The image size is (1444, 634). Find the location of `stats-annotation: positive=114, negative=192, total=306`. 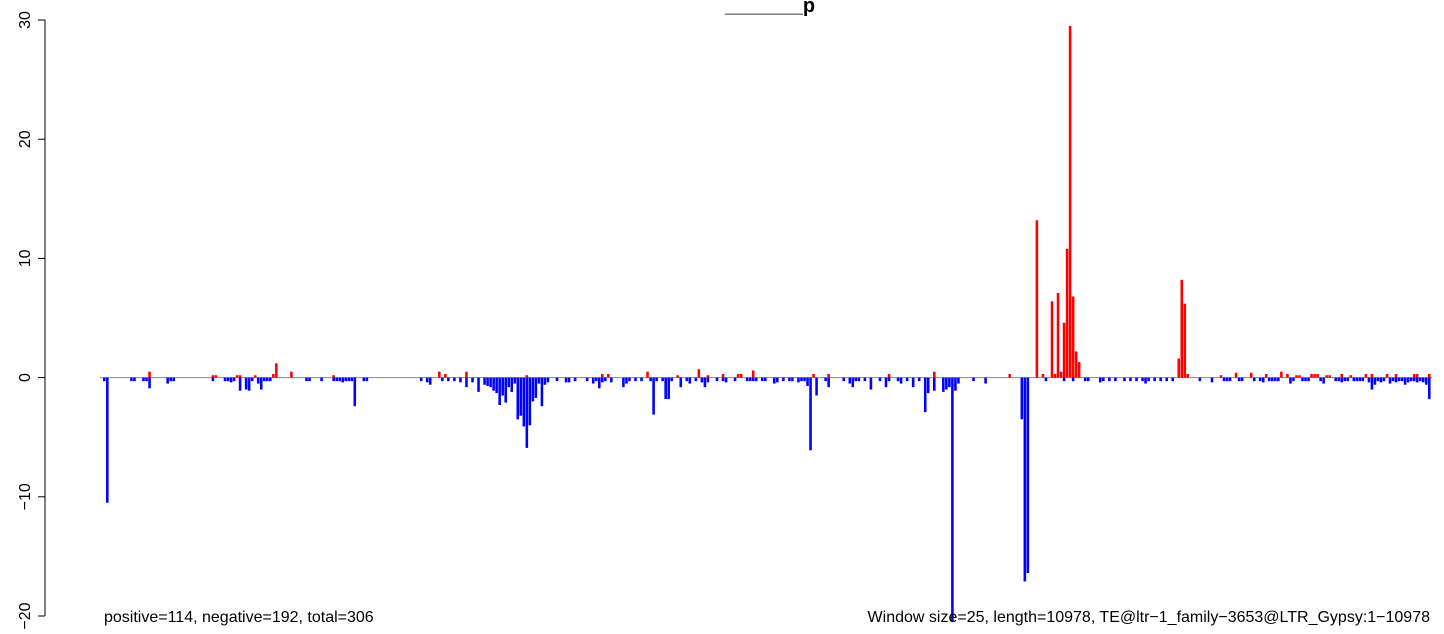

stats-annotation: positive=114, negative=192, total=306 is located at coordinates (239, 617).